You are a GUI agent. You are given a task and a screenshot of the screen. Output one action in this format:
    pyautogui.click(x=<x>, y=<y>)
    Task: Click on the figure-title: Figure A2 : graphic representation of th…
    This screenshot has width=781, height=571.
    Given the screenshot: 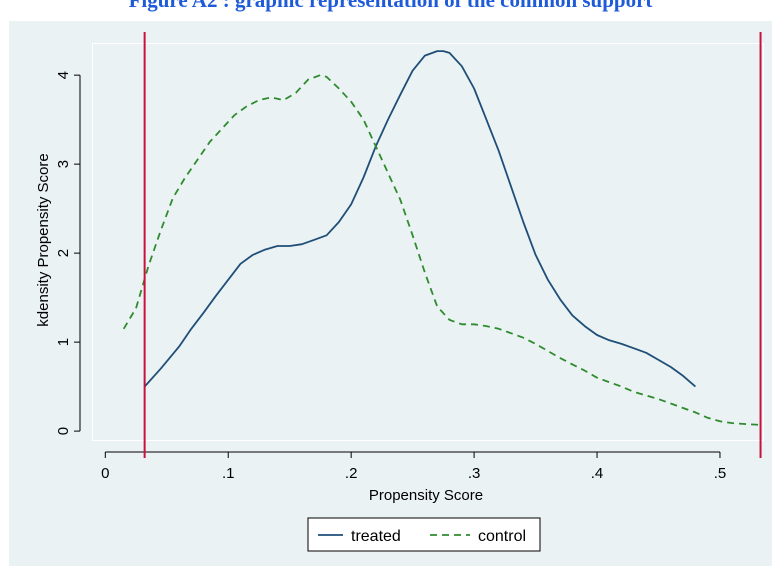 What is the action you would take?
    pyautogui.click(x=390, y=6)
    